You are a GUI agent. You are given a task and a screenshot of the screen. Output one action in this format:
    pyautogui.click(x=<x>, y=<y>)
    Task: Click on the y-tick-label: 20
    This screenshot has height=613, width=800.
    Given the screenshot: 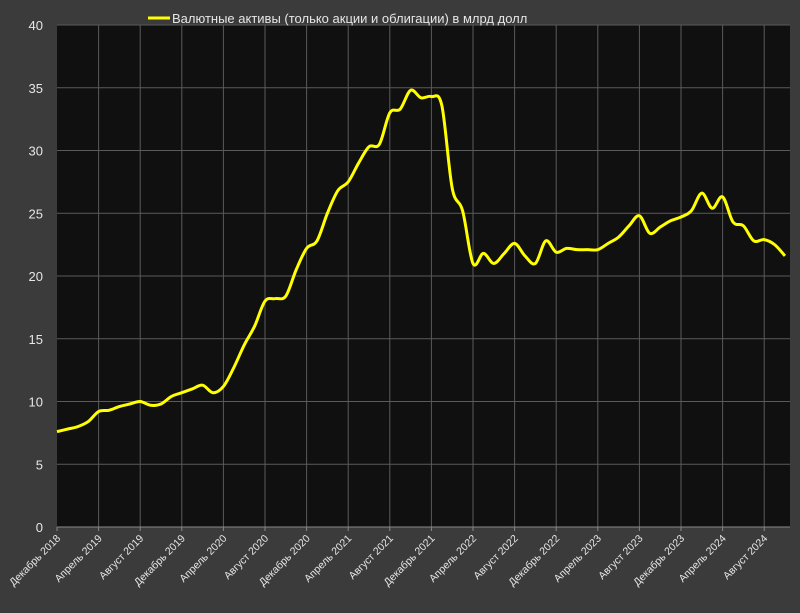 What is the action you would take?
    pyautogui.click(x=36, y=276)
    